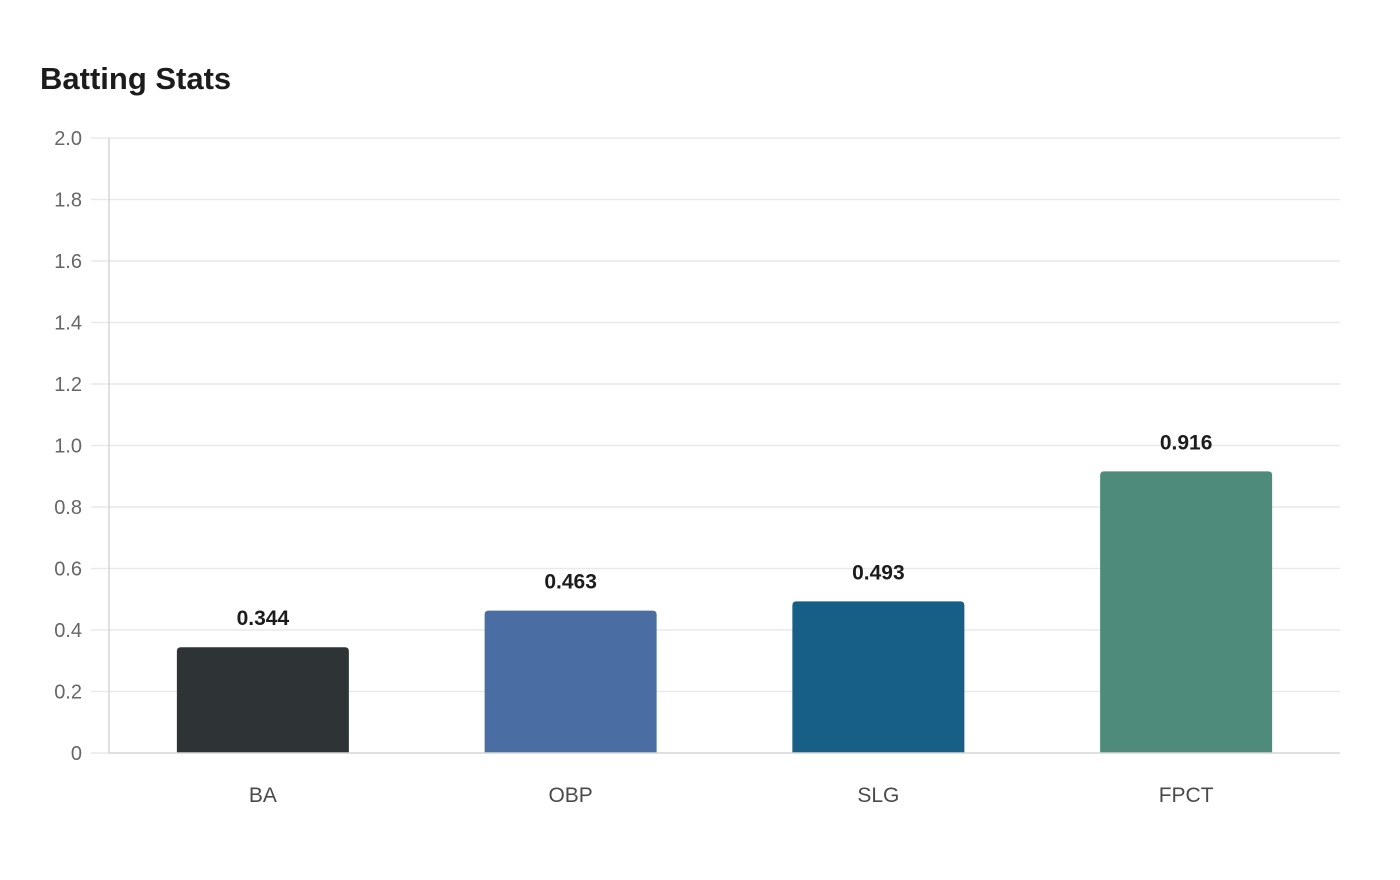 The width and height of the screenshot is (1400, 880). What do you see at coordinates (878, 677) in the screenshot?
I see `bar-slg` at bounding box center [878, 677].